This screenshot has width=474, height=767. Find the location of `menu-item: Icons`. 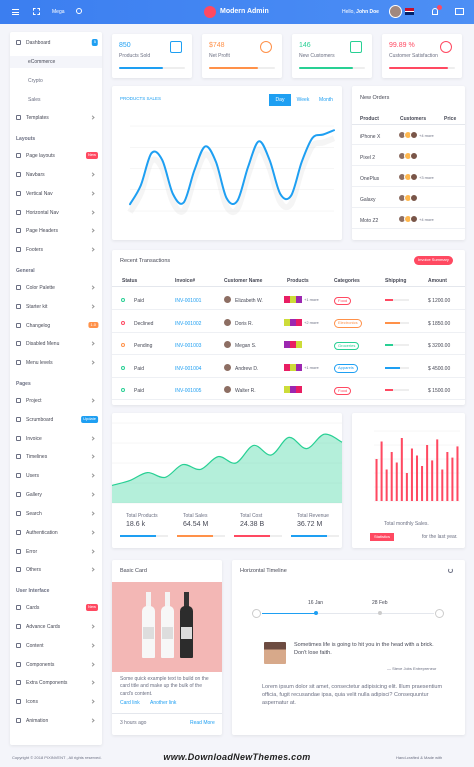

menu-item: Icons is located at coordinates (32, 702).